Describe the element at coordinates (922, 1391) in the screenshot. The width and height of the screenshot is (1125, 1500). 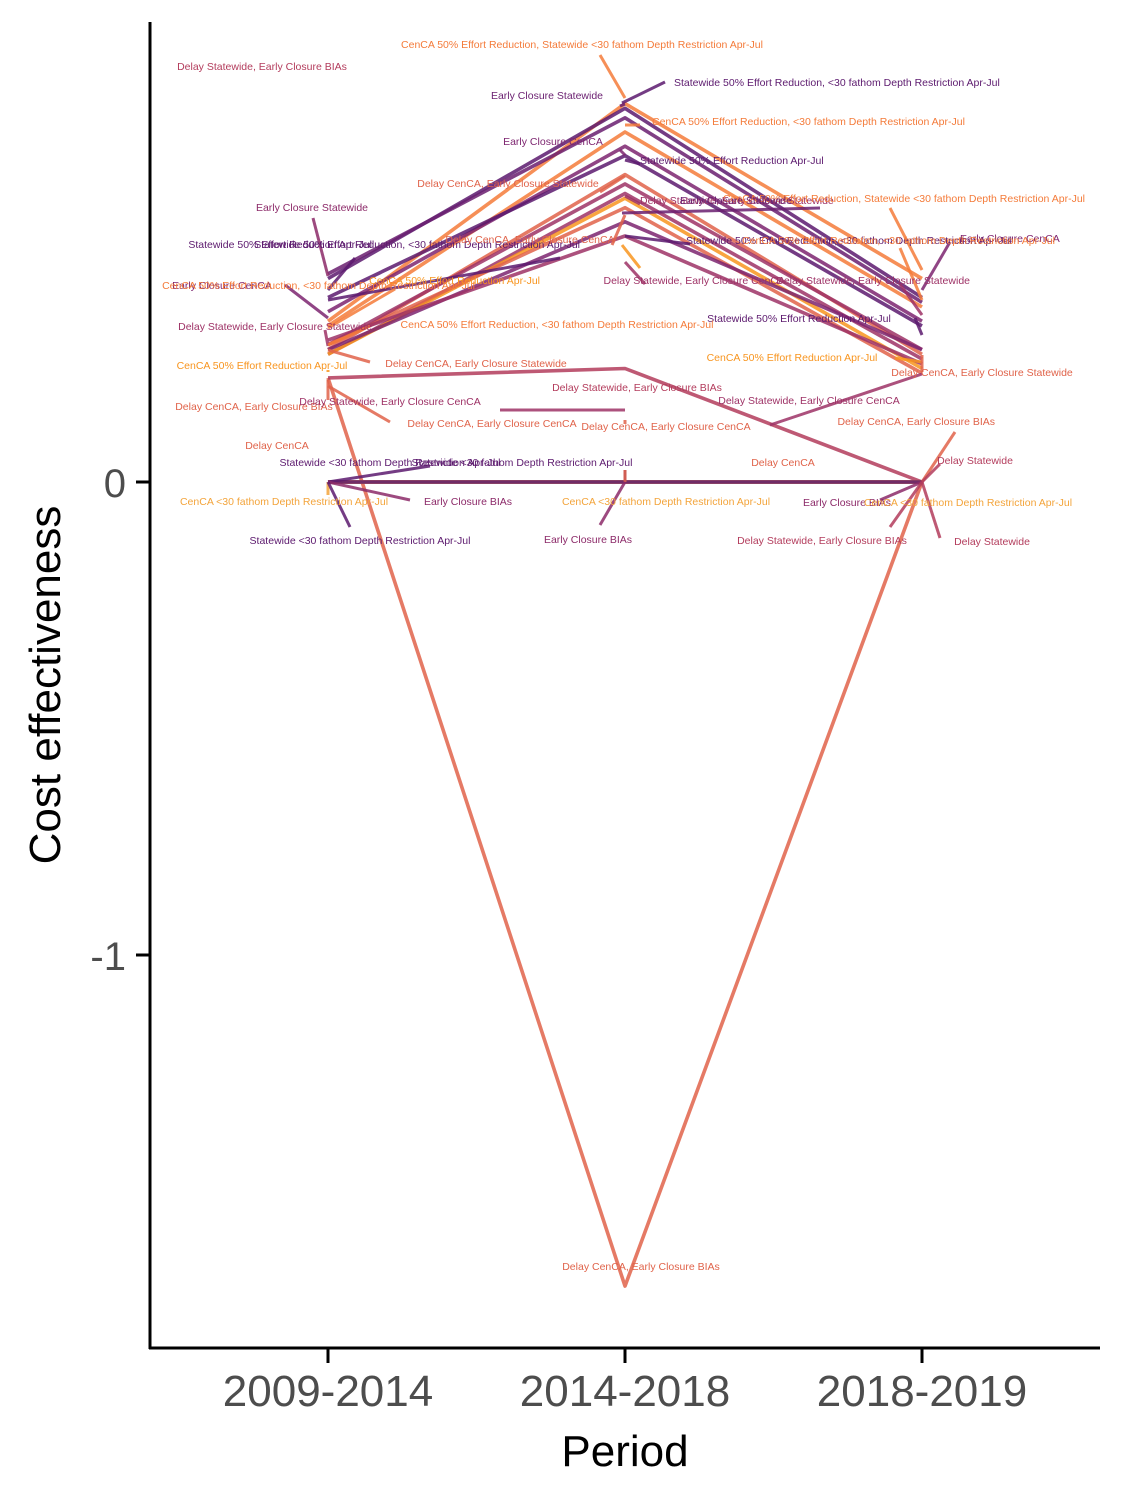
I see `x-tick-label: 2018-2019` at that location.